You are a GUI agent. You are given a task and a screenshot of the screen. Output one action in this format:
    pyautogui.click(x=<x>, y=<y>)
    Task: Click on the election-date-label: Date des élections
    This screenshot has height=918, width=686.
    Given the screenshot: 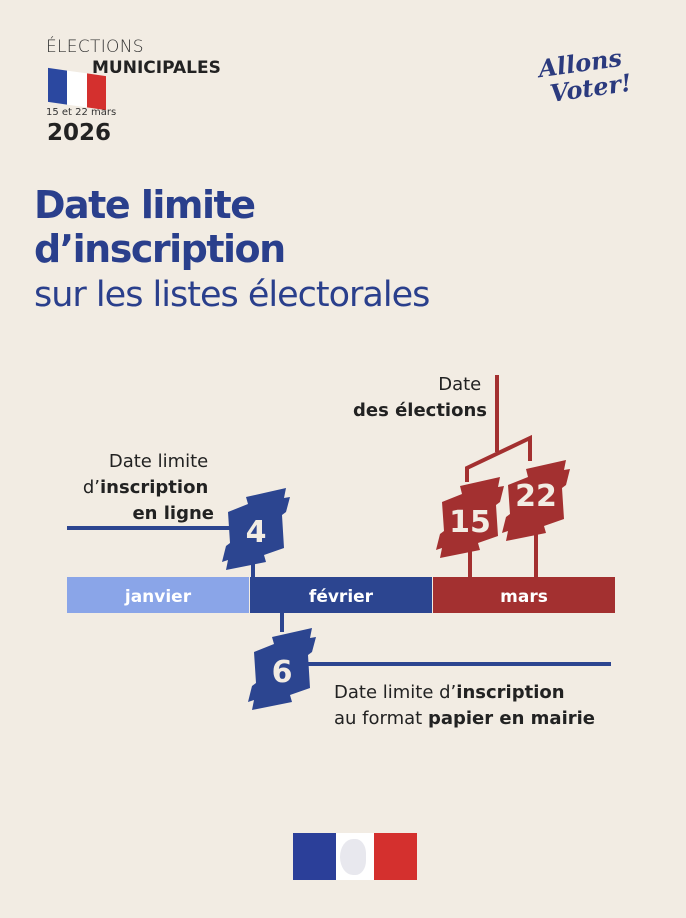 What is the action you would take?
    pyautogui.click(x=420, y=397)
    